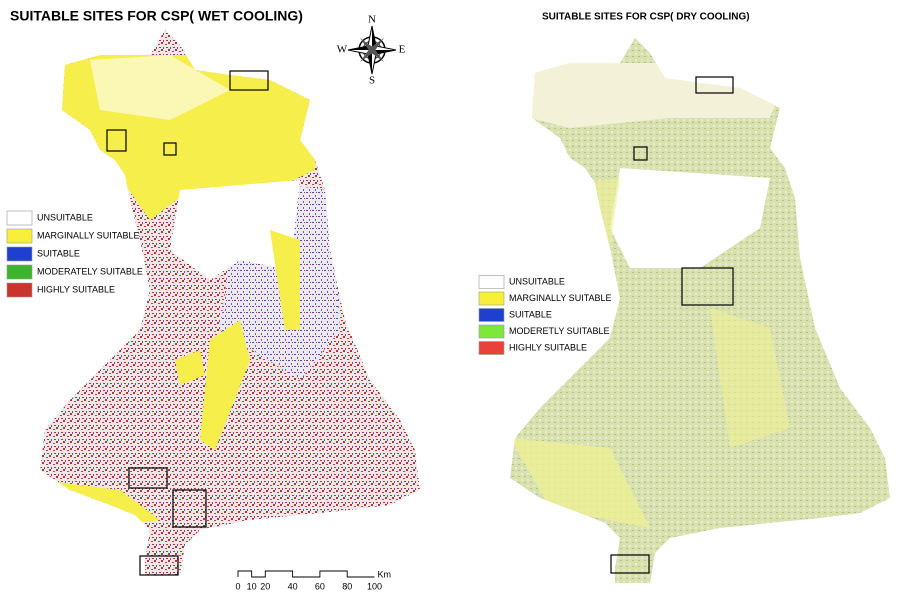 The height and width of the screenshot is (601, 920). What do you see at coordinates (265, 586) in the screenshot?
I see `scale-label: 20` at bounding box center [265, 586].